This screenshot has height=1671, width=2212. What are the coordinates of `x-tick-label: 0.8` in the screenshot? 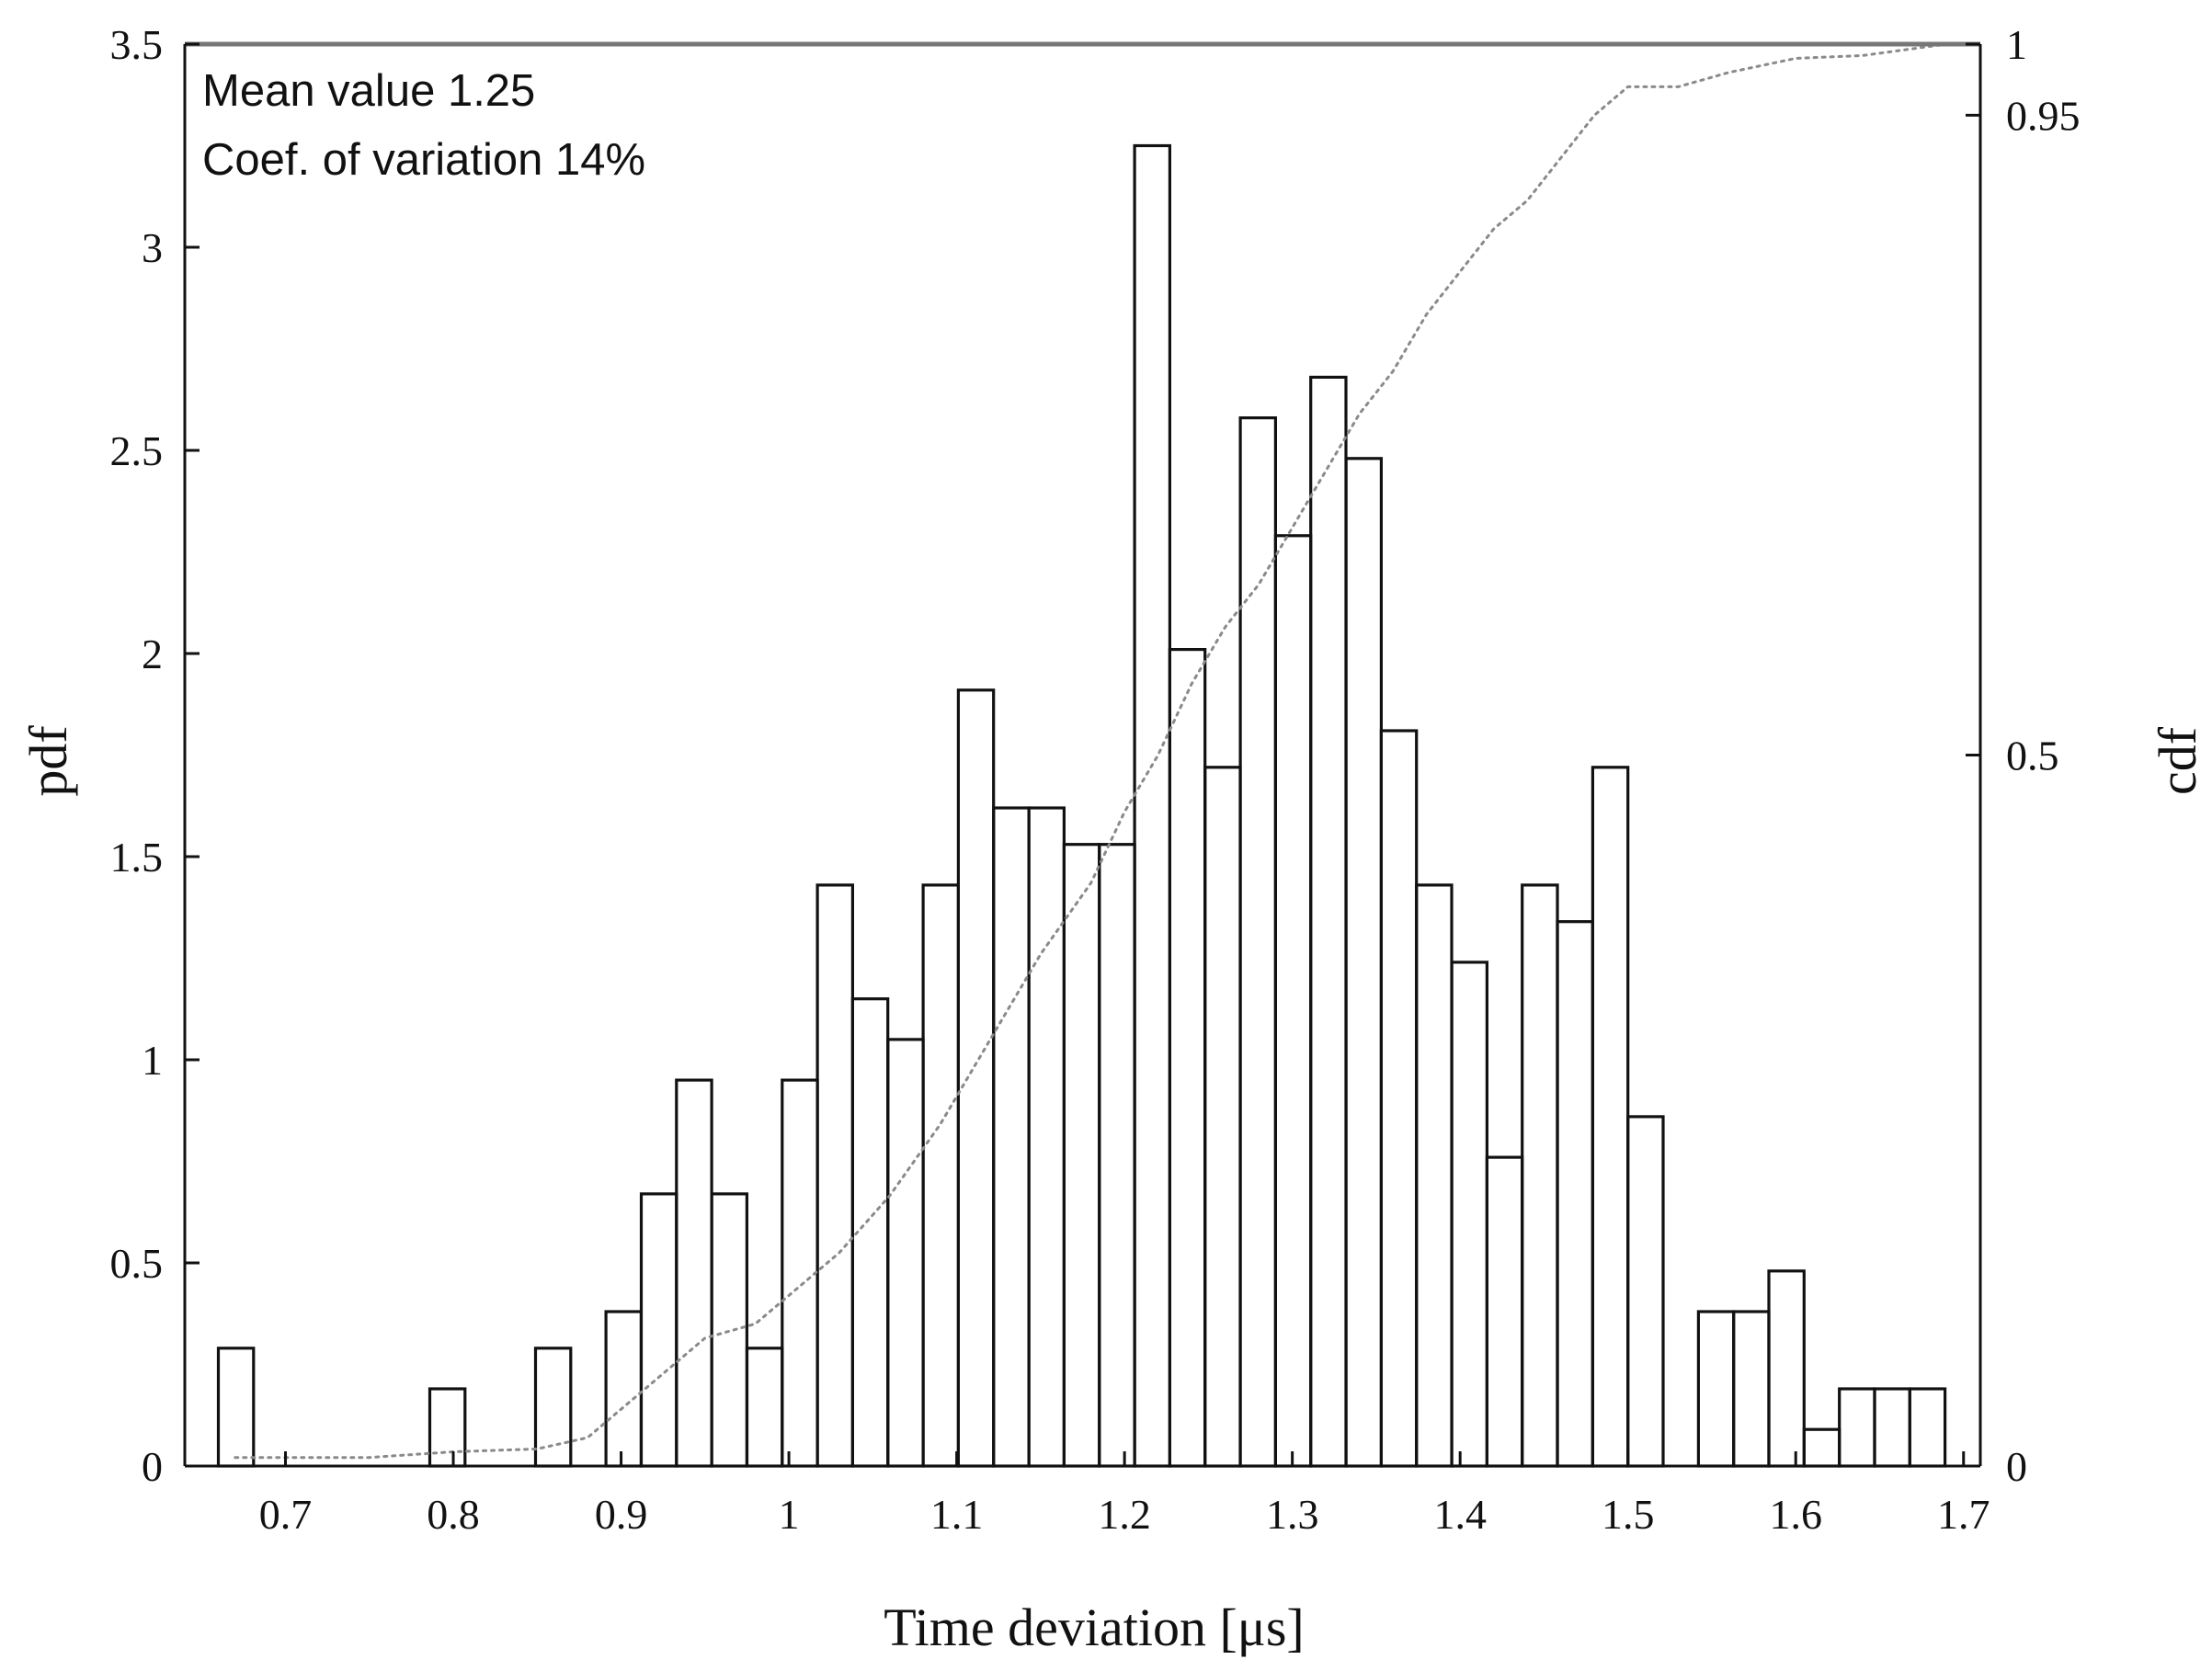 It's located at (453, 1514).